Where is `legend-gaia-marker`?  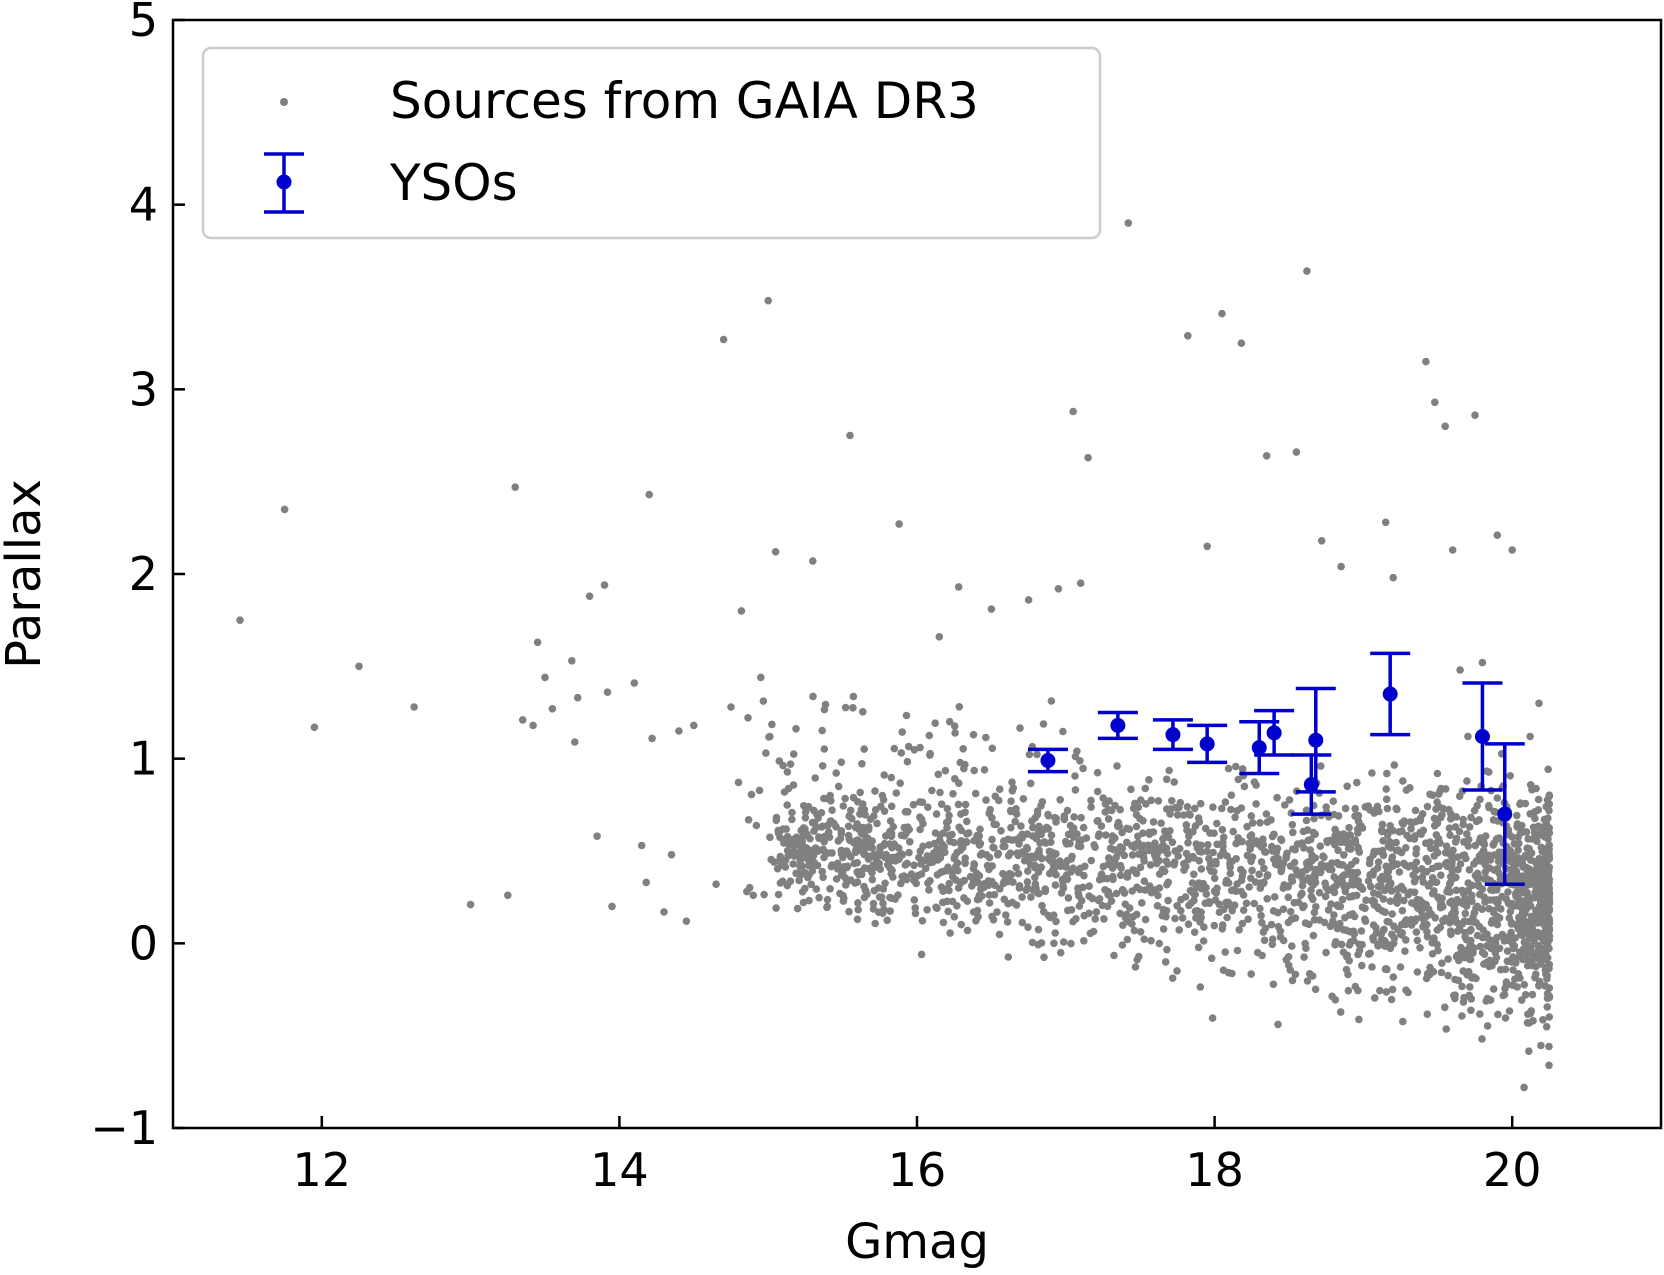 legend-gaia-marker is located at coordinates (284, 102).